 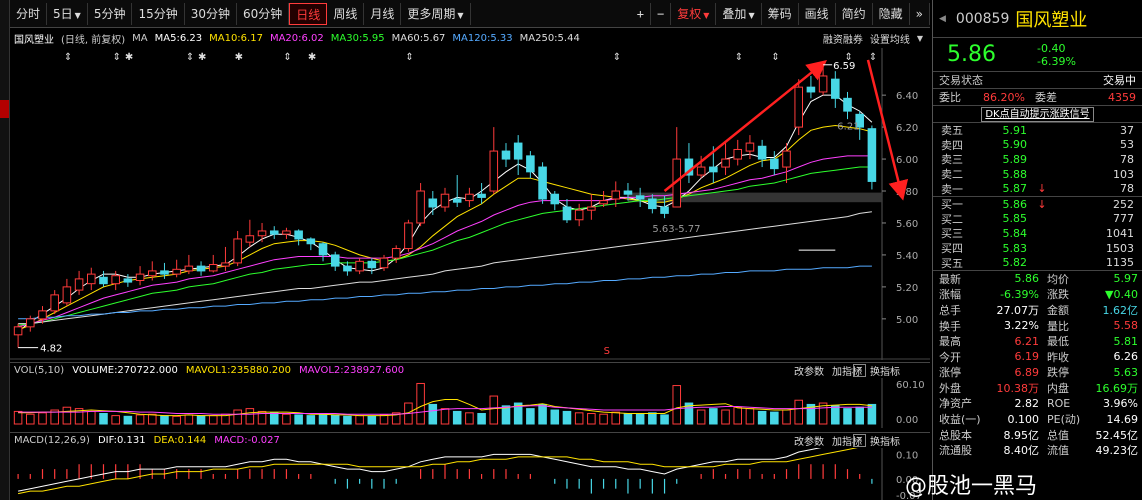 What do you see at coordinates (854, 13) in the screenshot?
I see `simple-button: 简约` at bounding box center [854, 13].